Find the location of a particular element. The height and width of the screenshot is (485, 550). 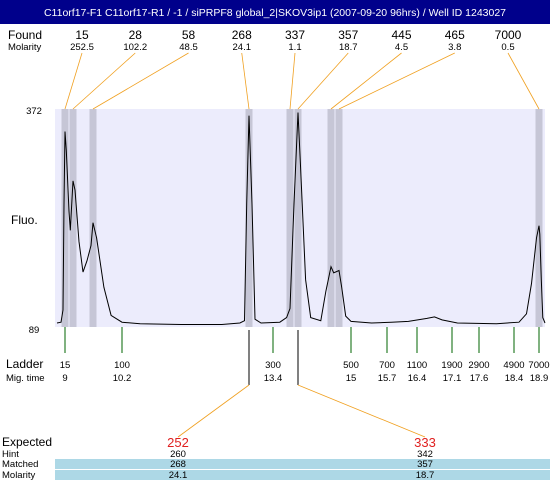

ladder-size: 100 is located at coordinates (122, 365).